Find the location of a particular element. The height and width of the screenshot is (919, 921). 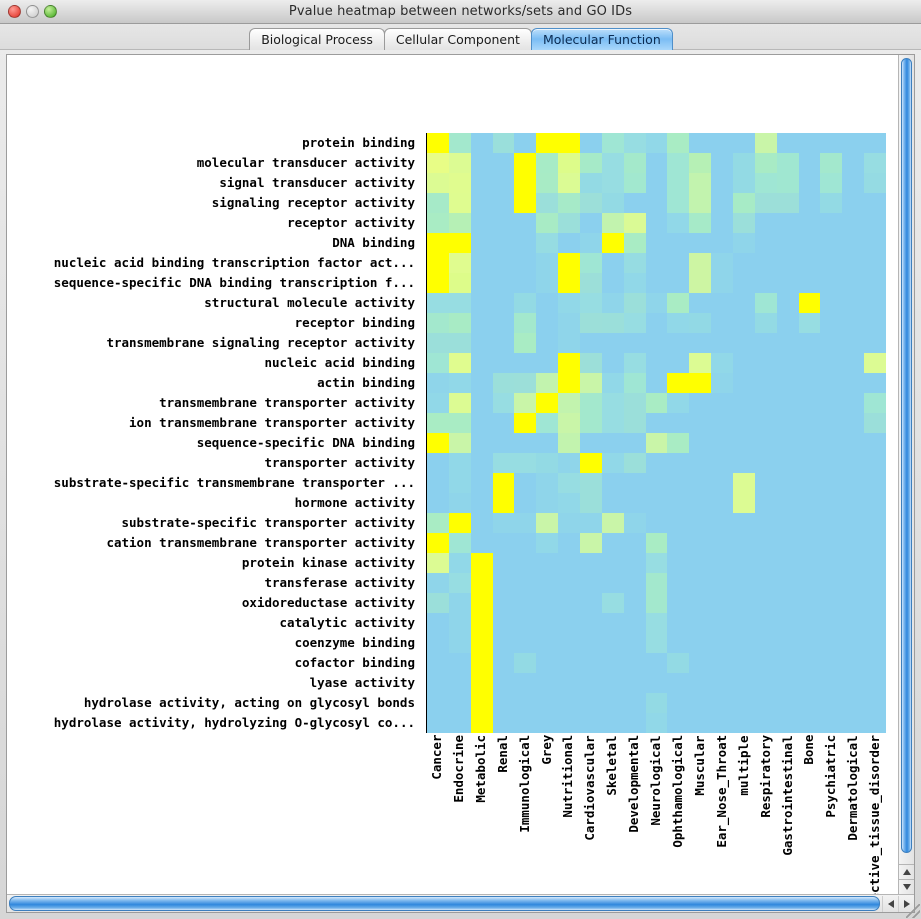

tab-molecular-function: Molecular Function is located at coordinates (601, 39).